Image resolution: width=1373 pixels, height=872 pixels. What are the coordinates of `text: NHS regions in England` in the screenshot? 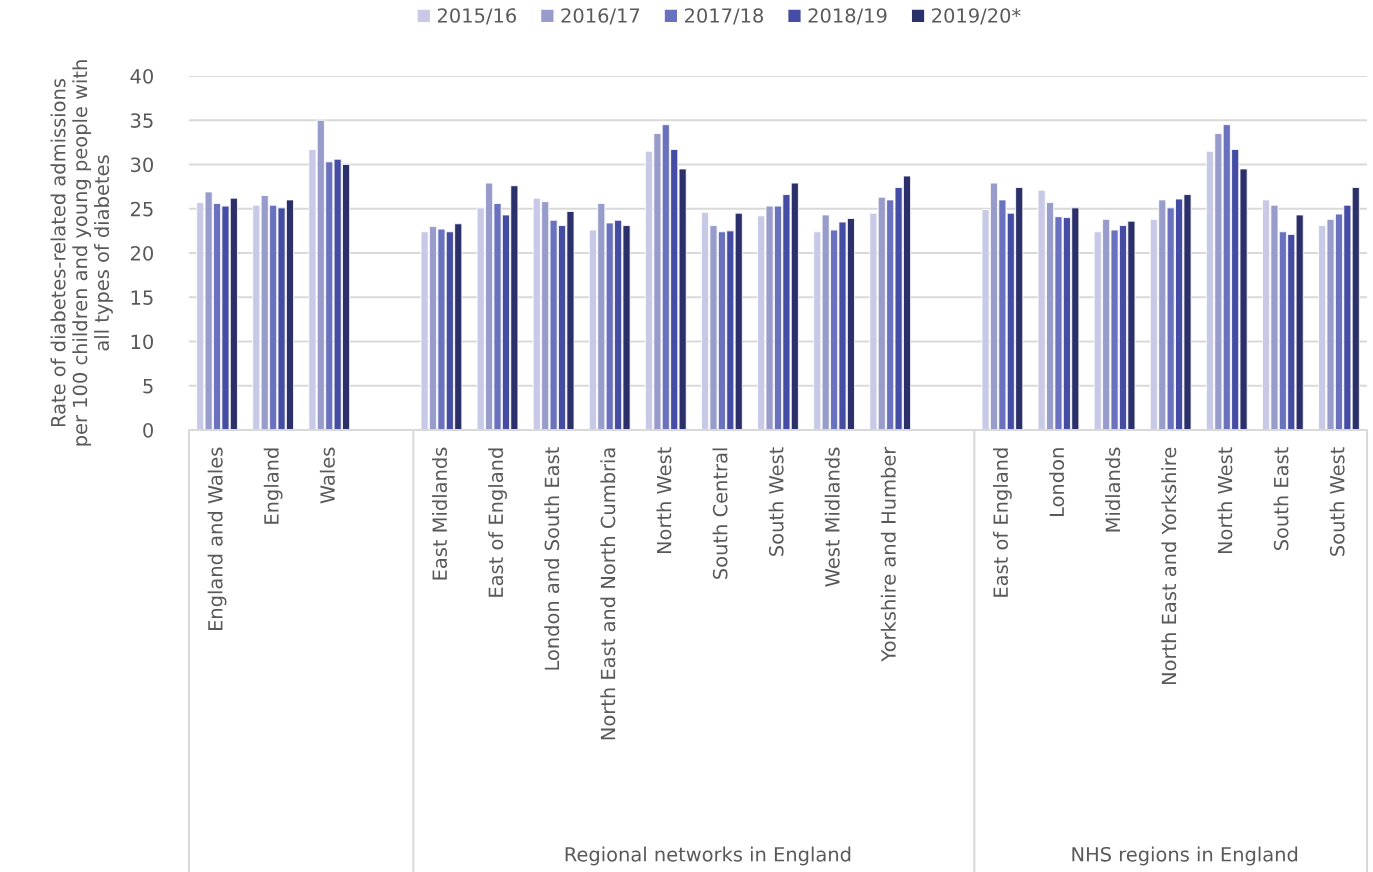 It's located at (1185, 856).